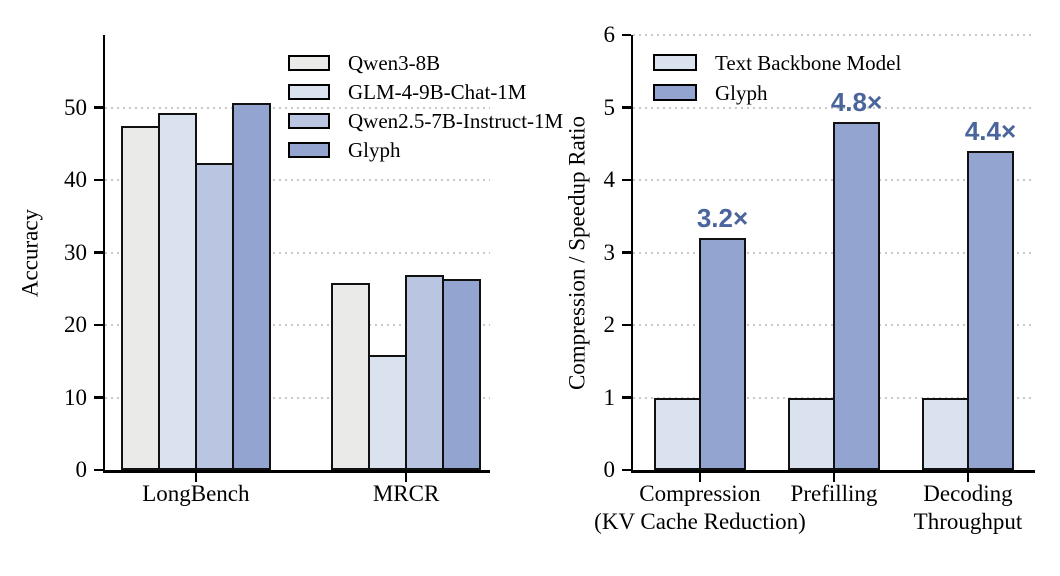 The height and width of the screenshot is (576, 1060). Describe the element at coordinates (609, 324) in the screenshot. I see `y-tick-label: 2` at that location.